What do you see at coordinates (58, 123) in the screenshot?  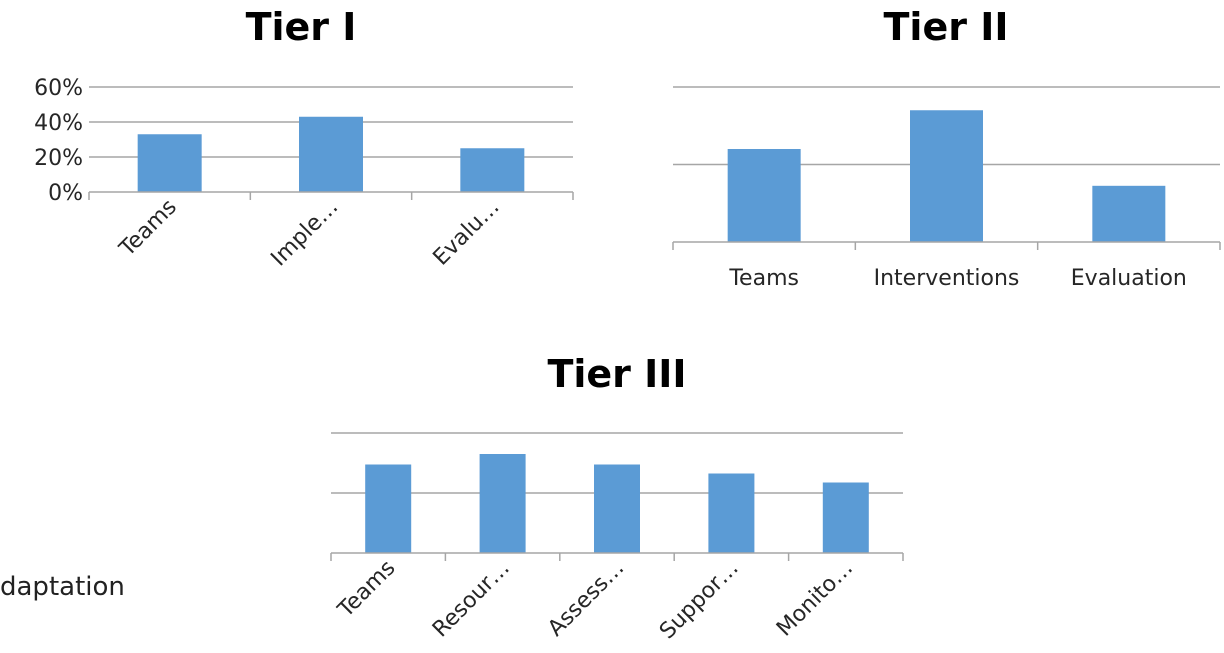 I see `y-tick-label: 40%` at bounding box center [58, 123].